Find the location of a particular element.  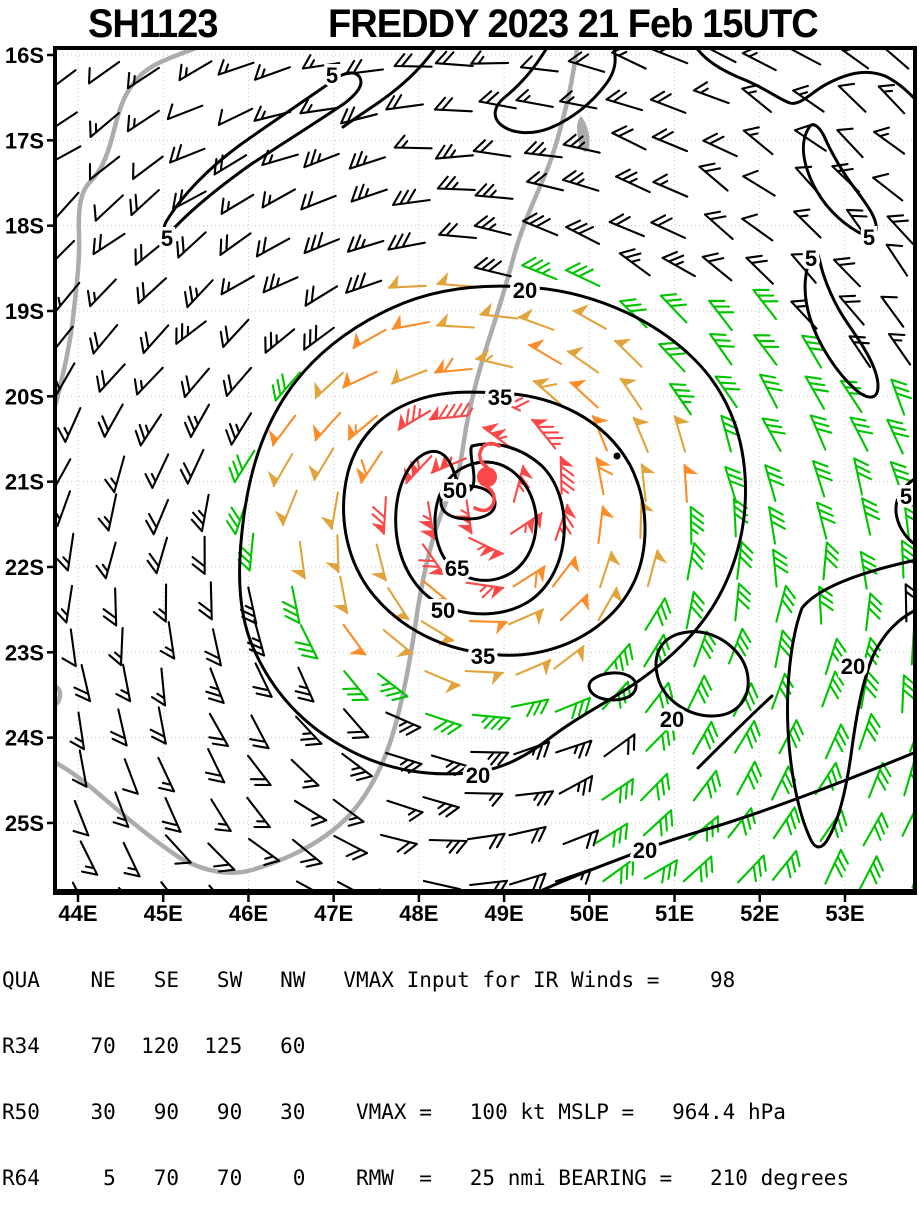

contour-5-nw-loop is located at coordinates (262, 155).